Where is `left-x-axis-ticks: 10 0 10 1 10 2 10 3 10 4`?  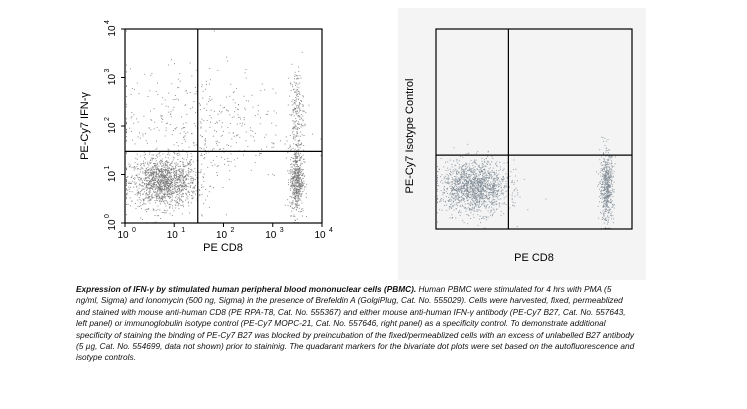 left-x-axis-ticks: 10 0 10 1 10 2 10 3 10 4 is located at coordinates (225, 232).